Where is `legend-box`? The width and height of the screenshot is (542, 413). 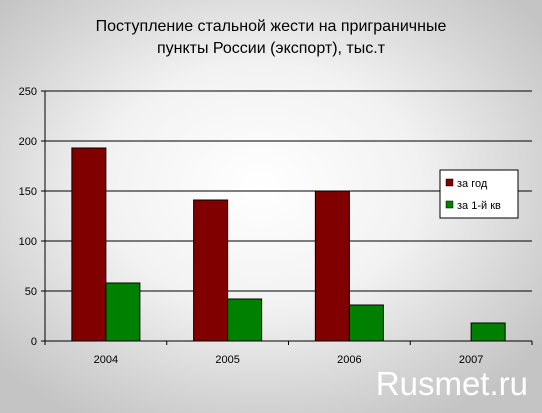 legend-box is located at coordinates (479, 194).